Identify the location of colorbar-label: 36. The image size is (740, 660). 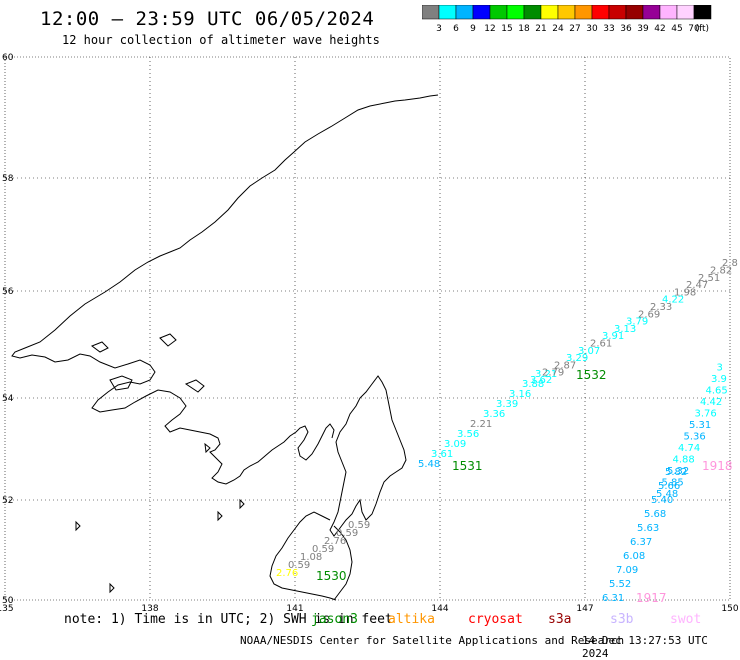
(626, 29).